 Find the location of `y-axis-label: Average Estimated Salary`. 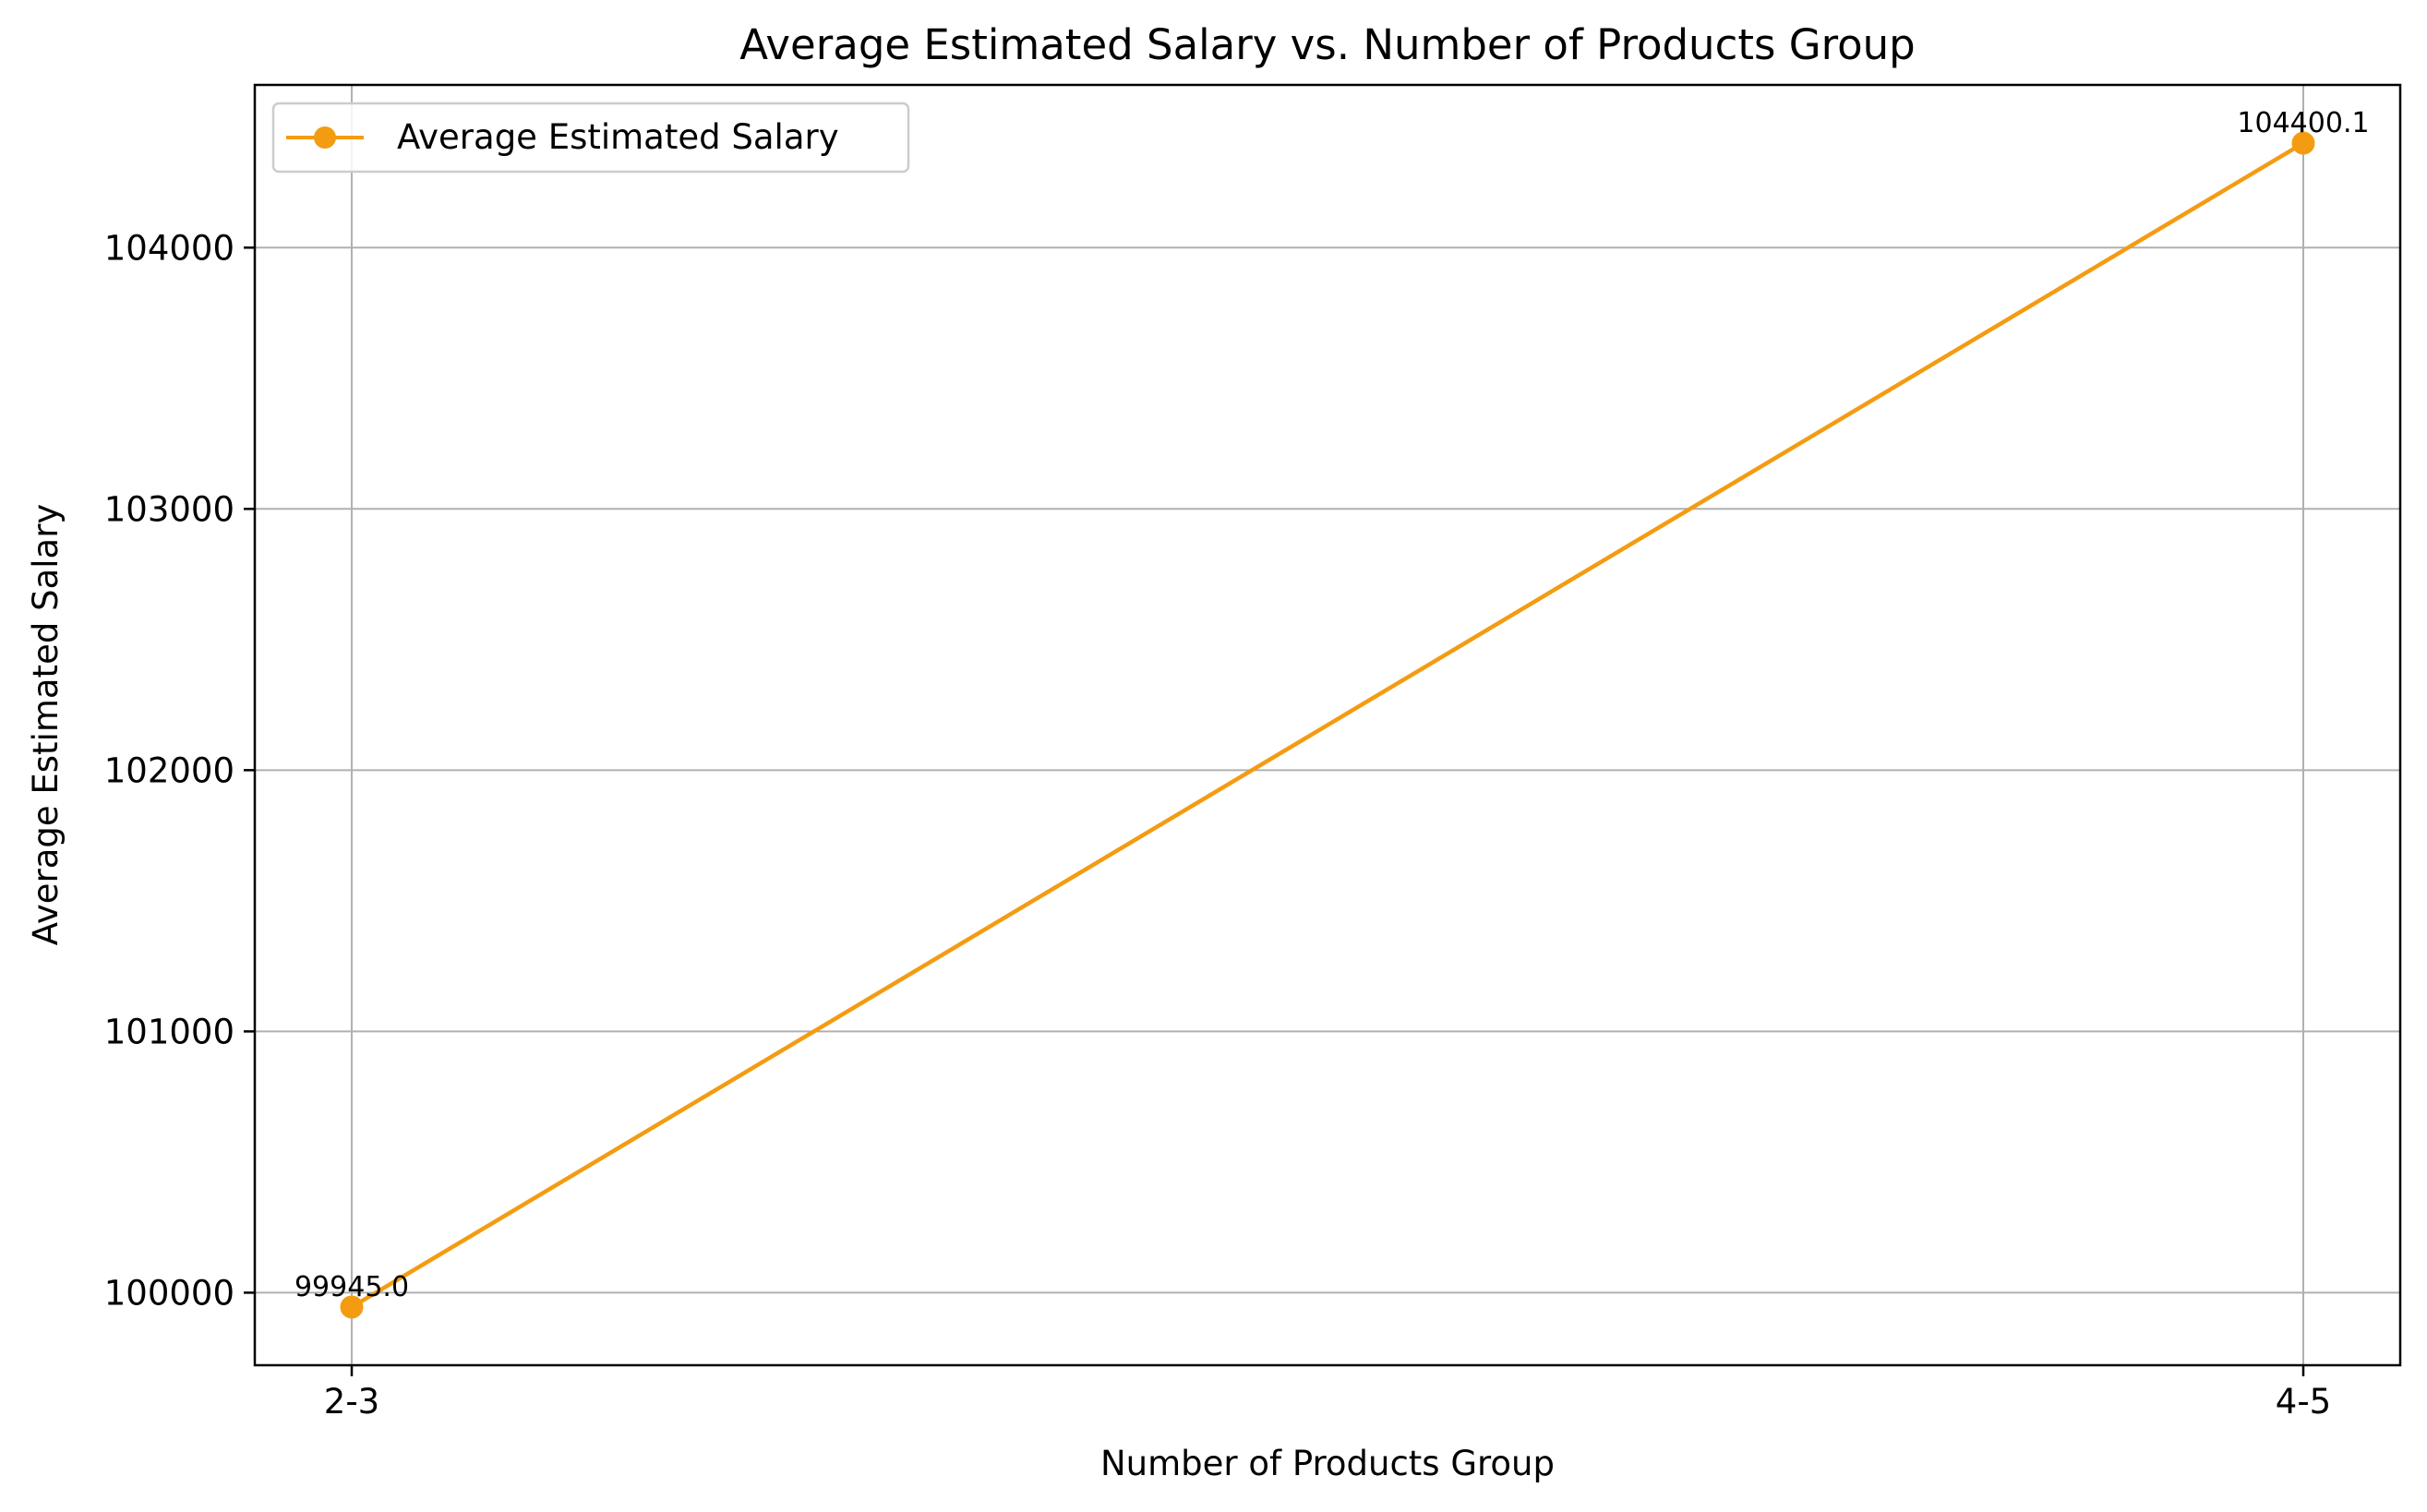

y-axis-label: Average Estimated Salary is located at coordinates (46, 725).